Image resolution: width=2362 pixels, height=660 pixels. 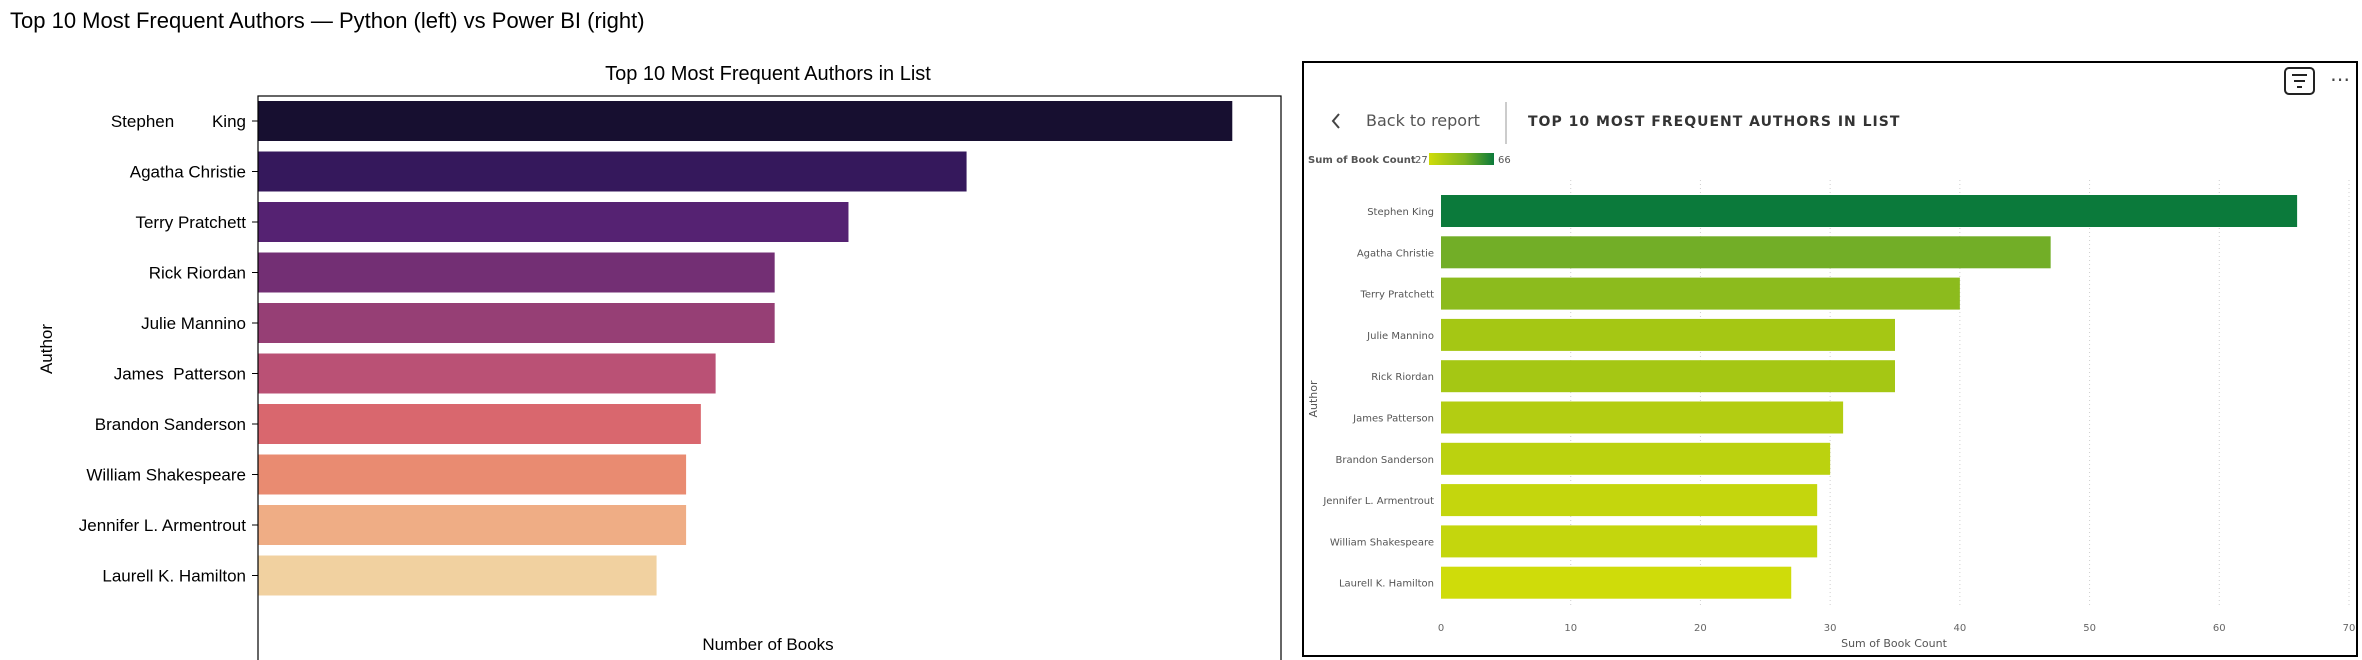 I want to click on powerbi-chart-title: TOP 10 MOST FREQUENT AUTHORS IN LIST, so click(x=1714, y=122).